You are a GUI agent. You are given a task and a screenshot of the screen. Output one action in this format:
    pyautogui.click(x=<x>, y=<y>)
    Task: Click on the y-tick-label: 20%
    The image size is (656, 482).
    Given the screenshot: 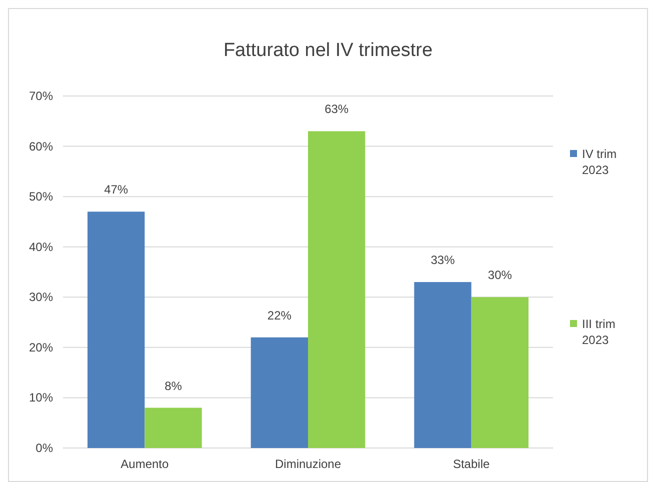 What is the action you would take?
    pyautogui.click(x=41, y=347)
    